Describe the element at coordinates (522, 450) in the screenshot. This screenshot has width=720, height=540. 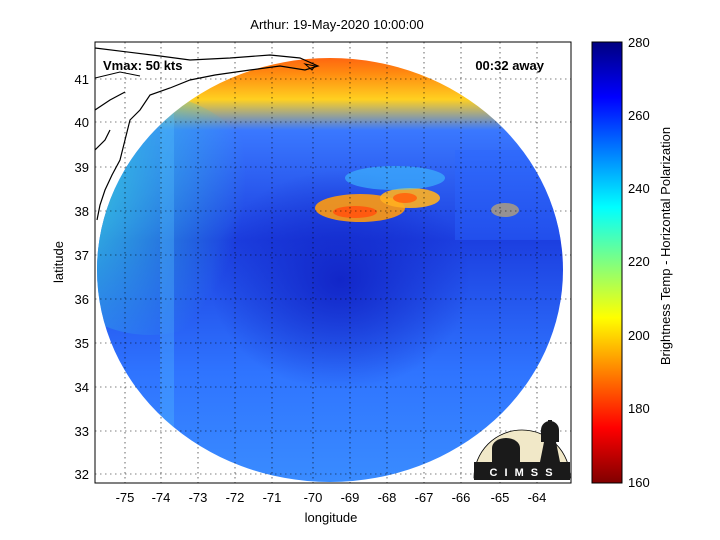
I see `cimss-logo: C I M S S` at that location.